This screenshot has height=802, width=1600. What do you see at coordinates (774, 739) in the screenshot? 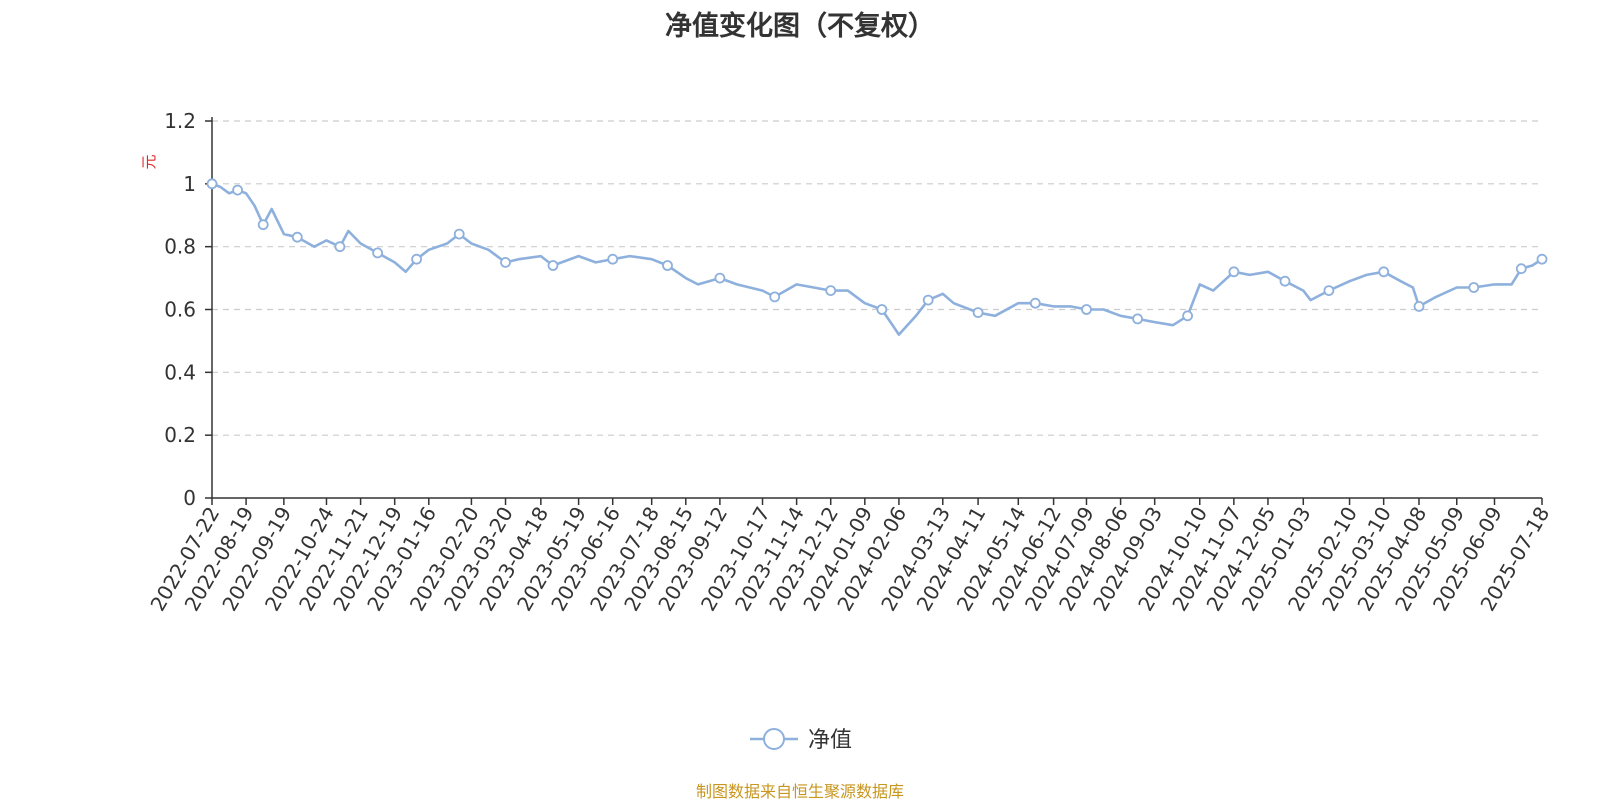
I see `legend-marker-icon` at bounding box center [774, 739].